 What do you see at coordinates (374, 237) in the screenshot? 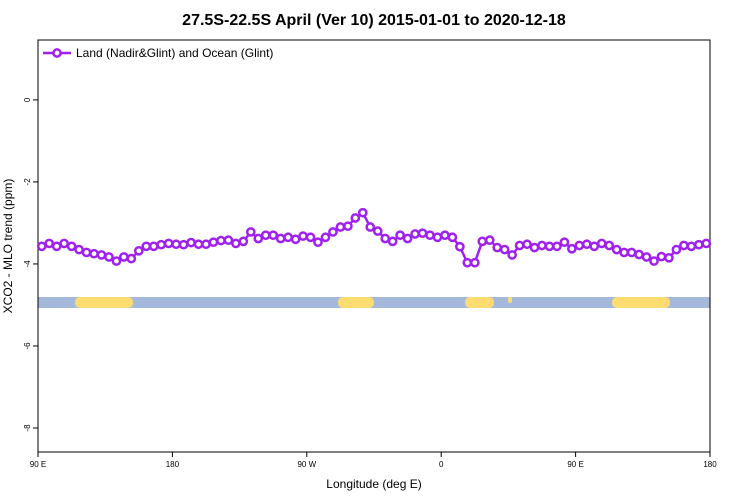
I see `series-line` at bounding box center [374, 237].